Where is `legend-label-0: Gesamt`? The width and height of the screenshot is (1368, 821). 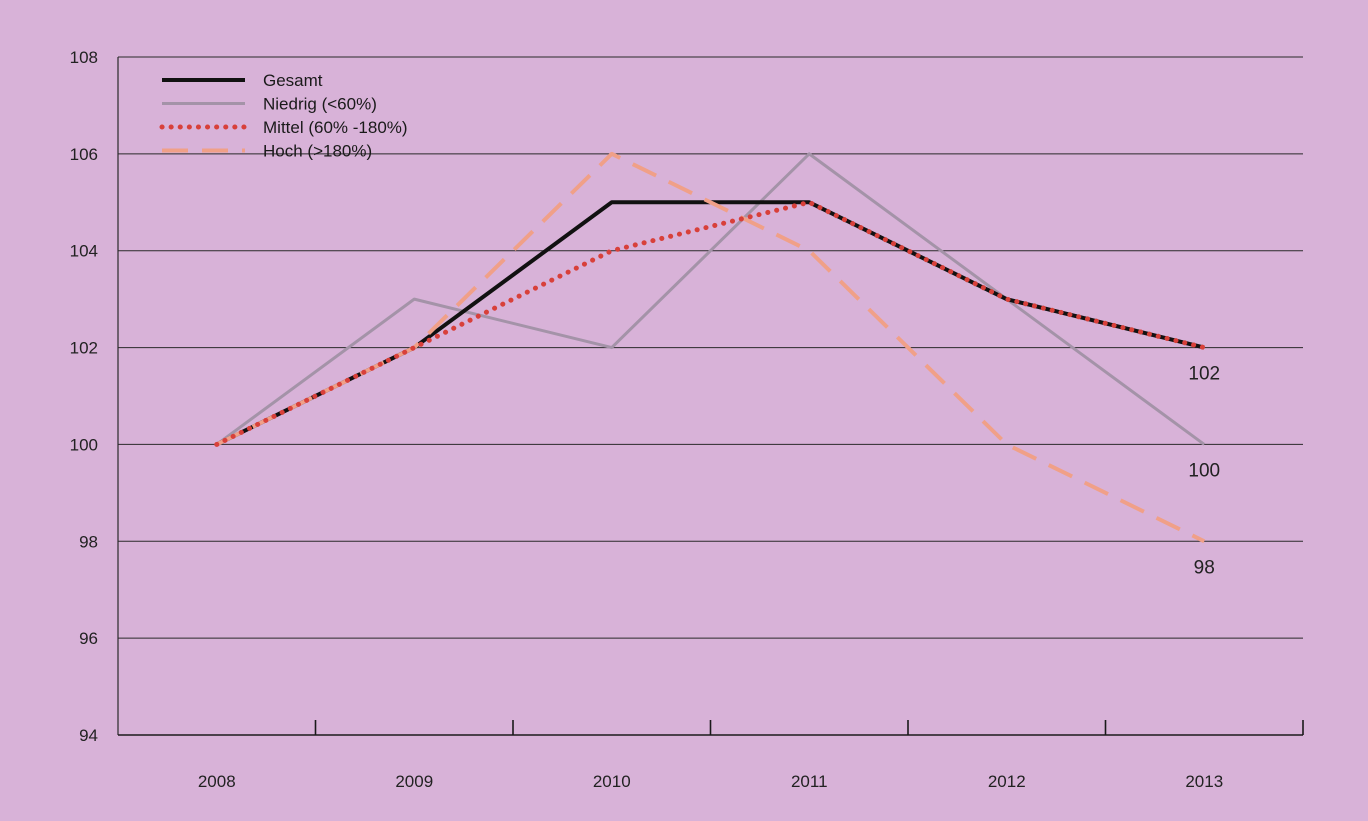 legend-label-0: Gesamt is located at coordinates (293, 80).